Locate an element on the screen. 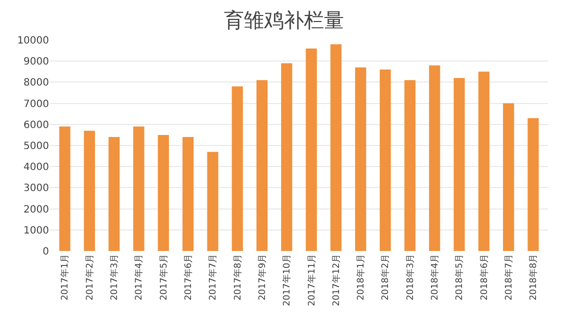  y-tick-label: 8000 is located at coordinates (36, 83).